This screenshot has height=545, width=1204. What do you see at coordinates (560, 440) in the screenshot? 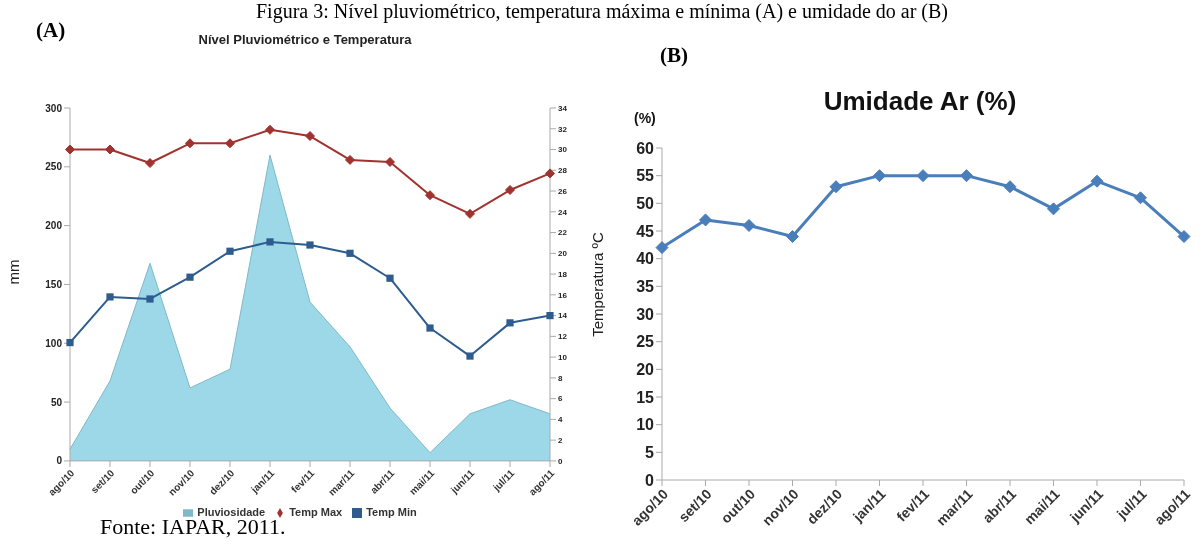
I see `y2-tick-label: 2` at bounding box center [560, 440].